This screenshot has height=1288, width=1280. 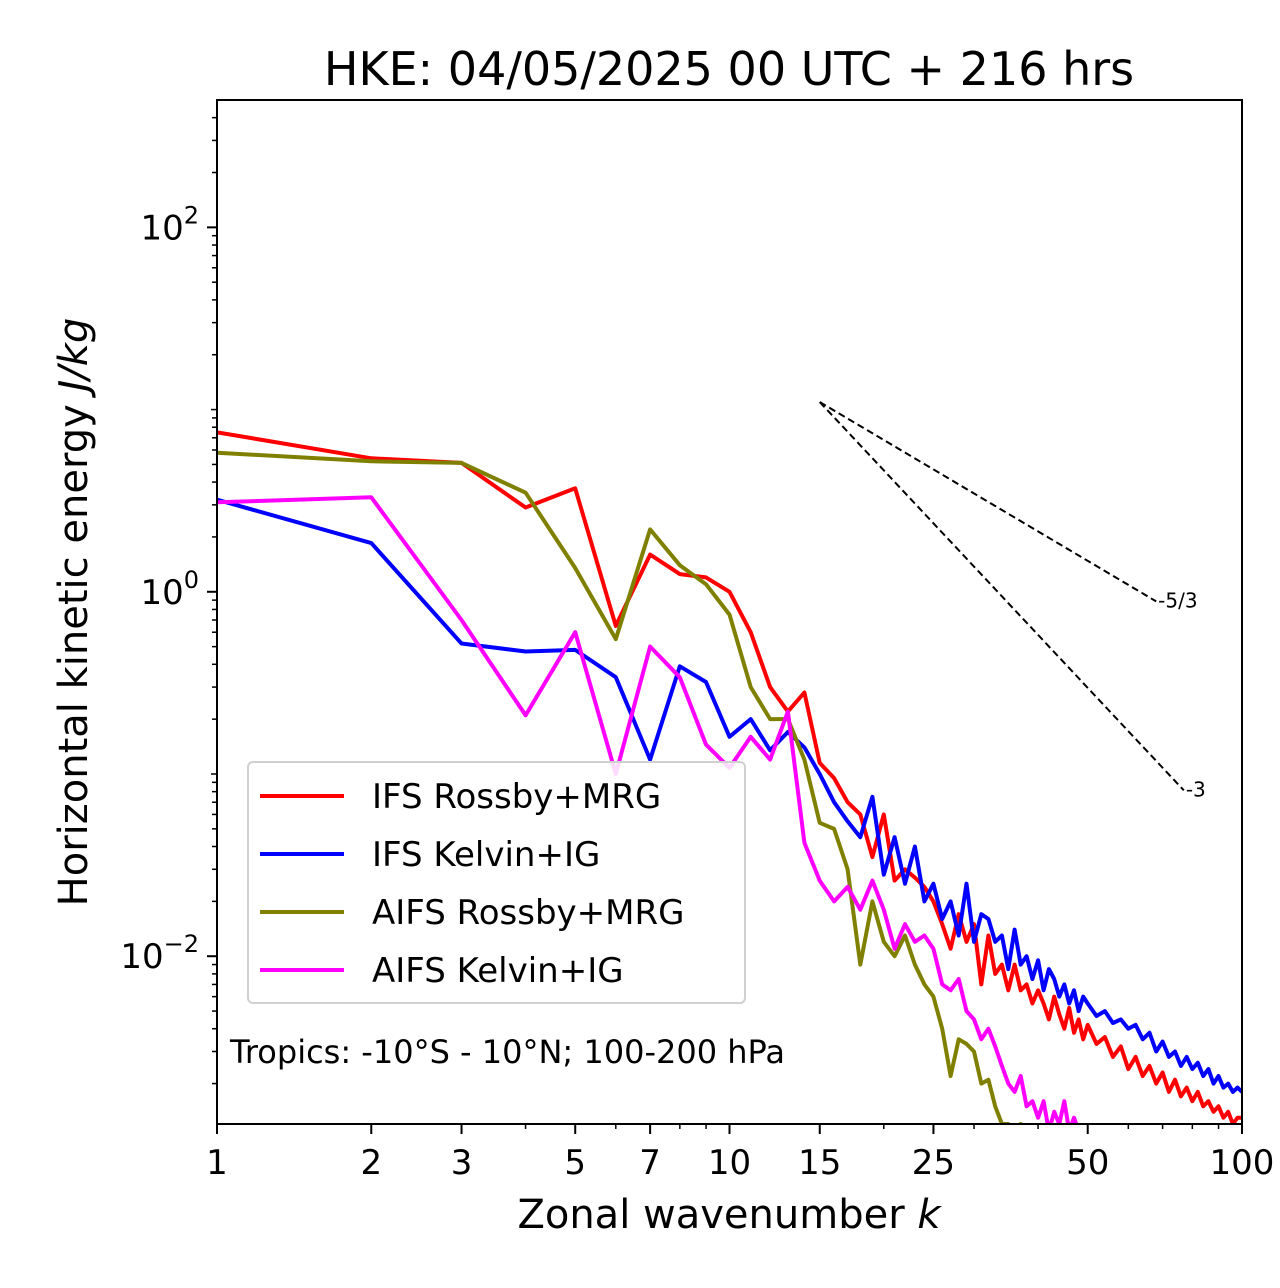 I want to click on x-tick-label: 10, so click(x=729, y=1163).